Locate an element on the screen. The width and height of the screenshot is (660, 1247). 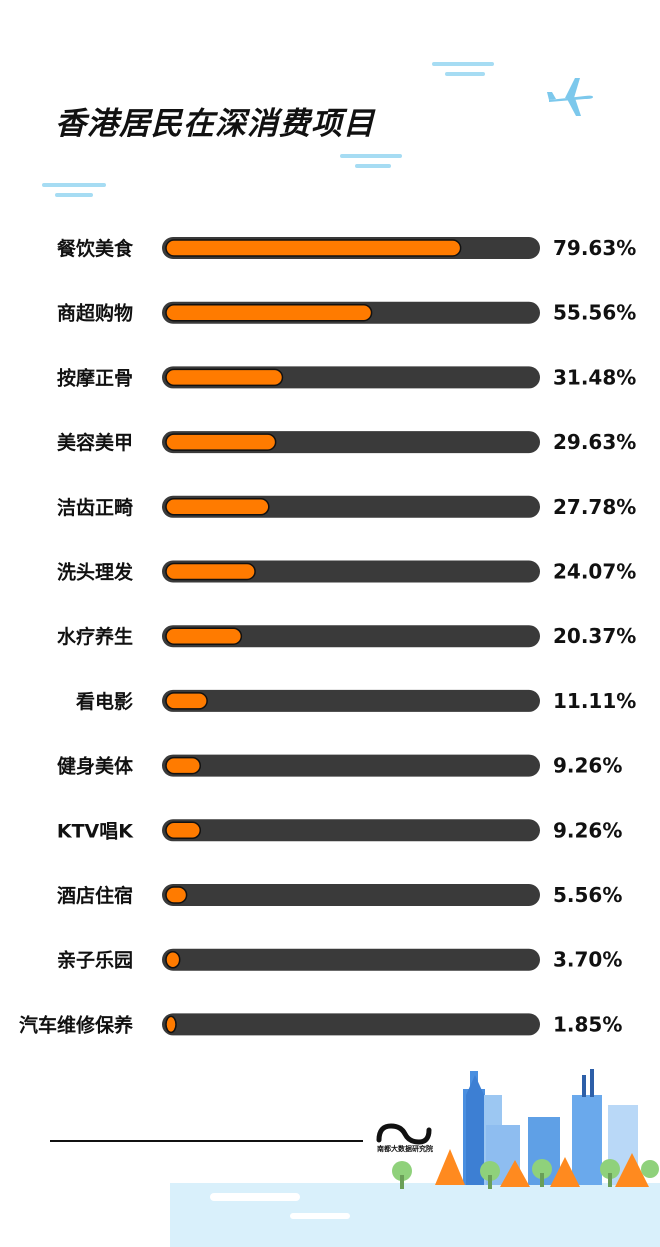
value-label: 27.78% is located at coordinates (594, 507).